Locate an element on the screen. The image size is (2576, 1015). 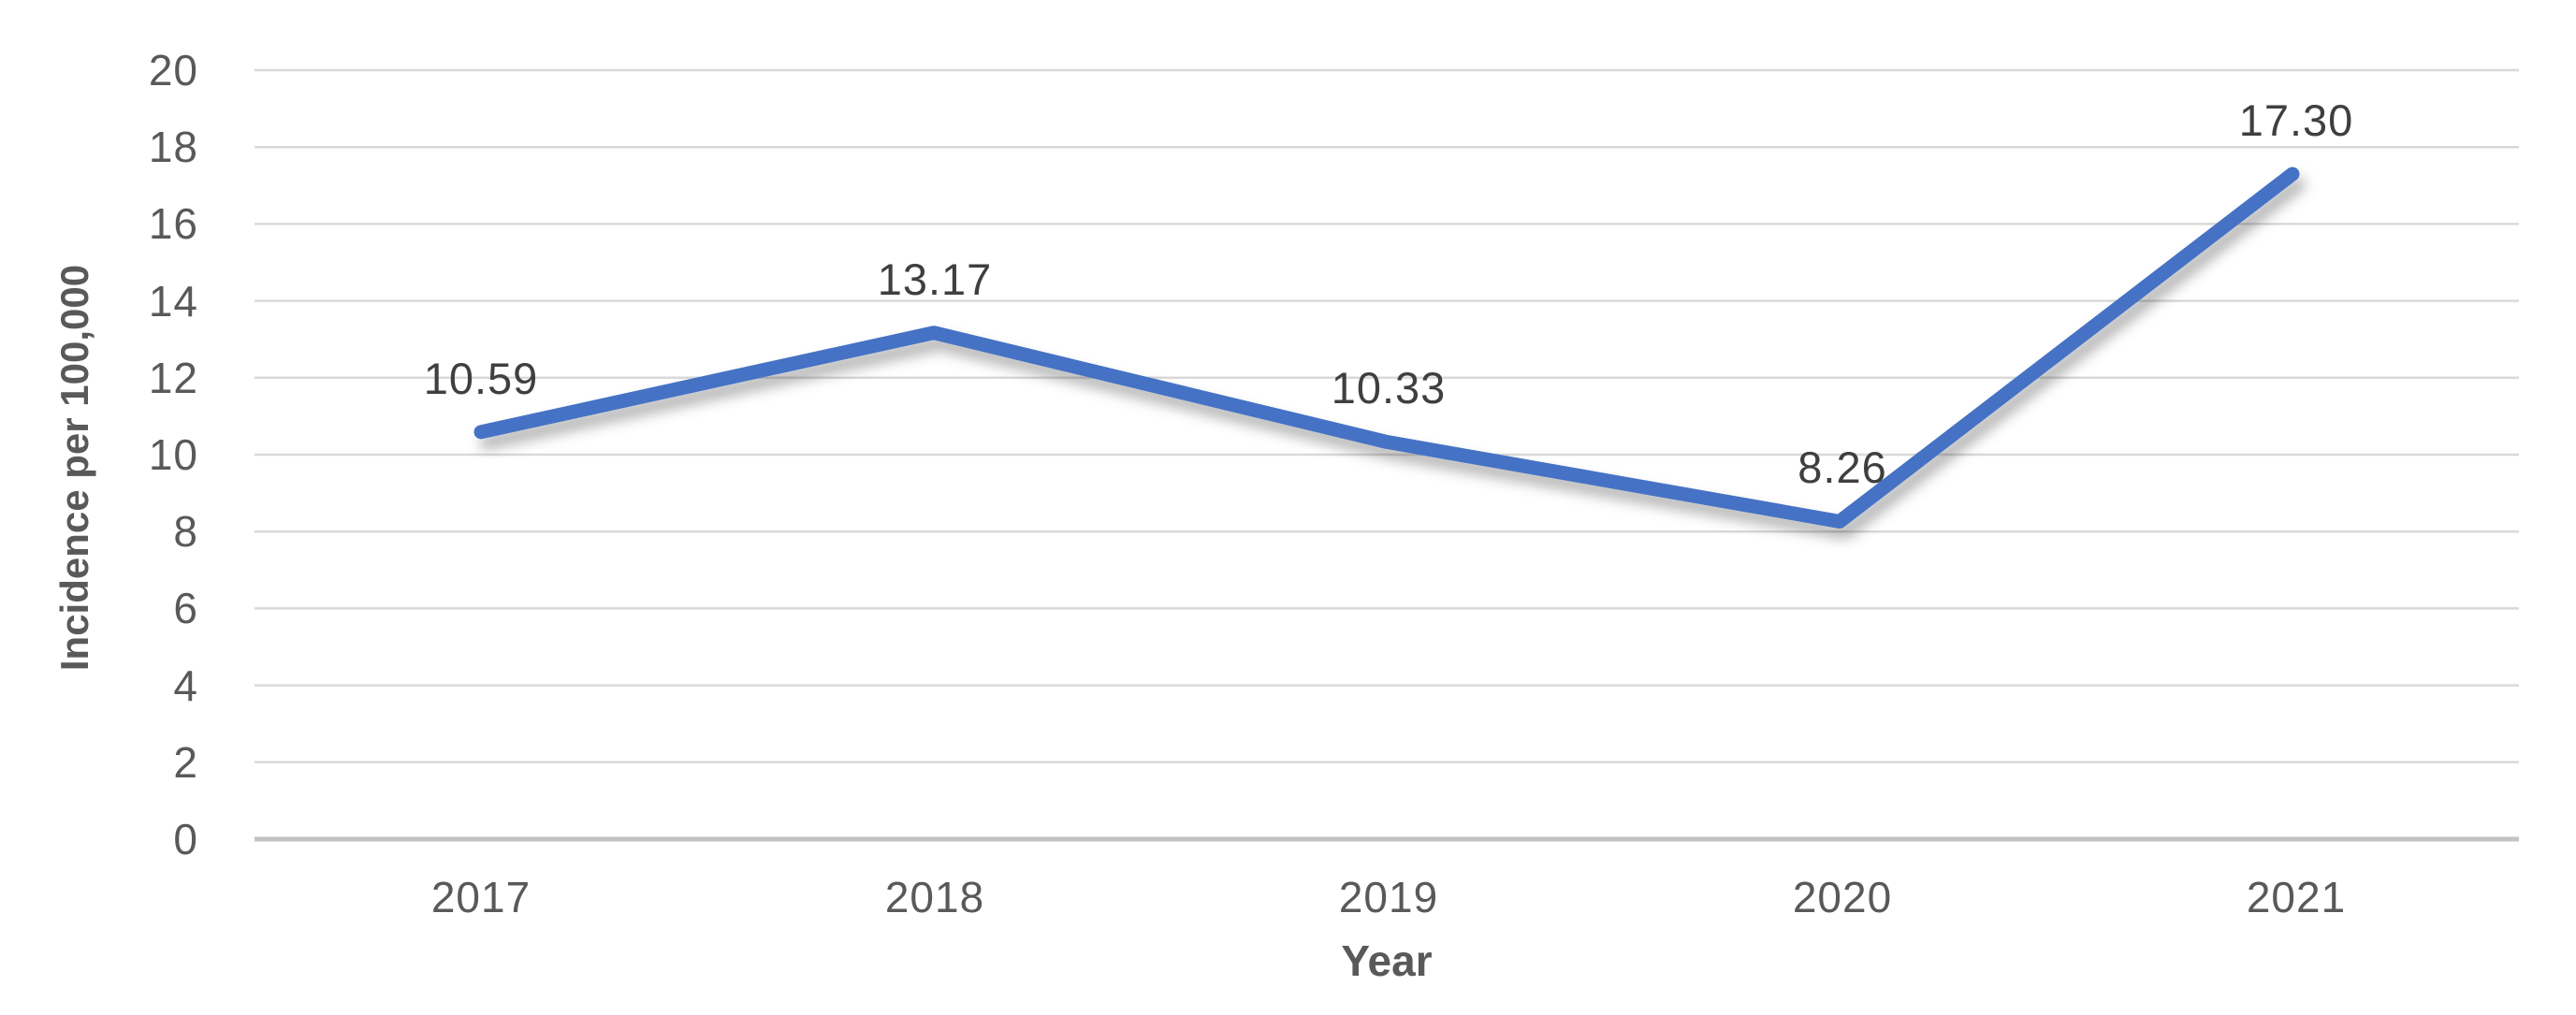
y-axis-title-text: Incidence per 100,000 is located at coordinates (74, 468).